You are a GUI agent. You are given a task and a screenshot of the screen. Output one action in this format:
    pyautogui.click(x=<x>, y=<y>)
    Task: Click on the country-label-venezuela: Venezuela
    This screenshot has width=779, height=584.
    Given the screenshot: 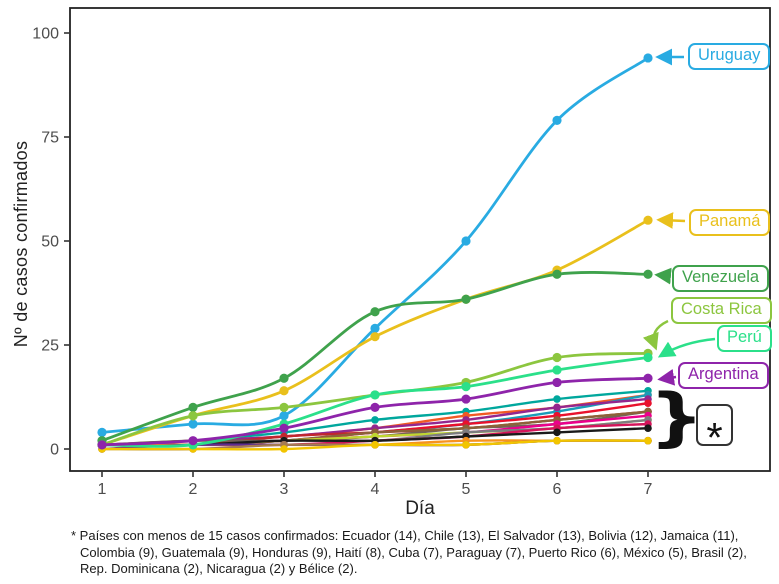 What is the action you would take?
    pyautogui.click(x=721, y=278)
    